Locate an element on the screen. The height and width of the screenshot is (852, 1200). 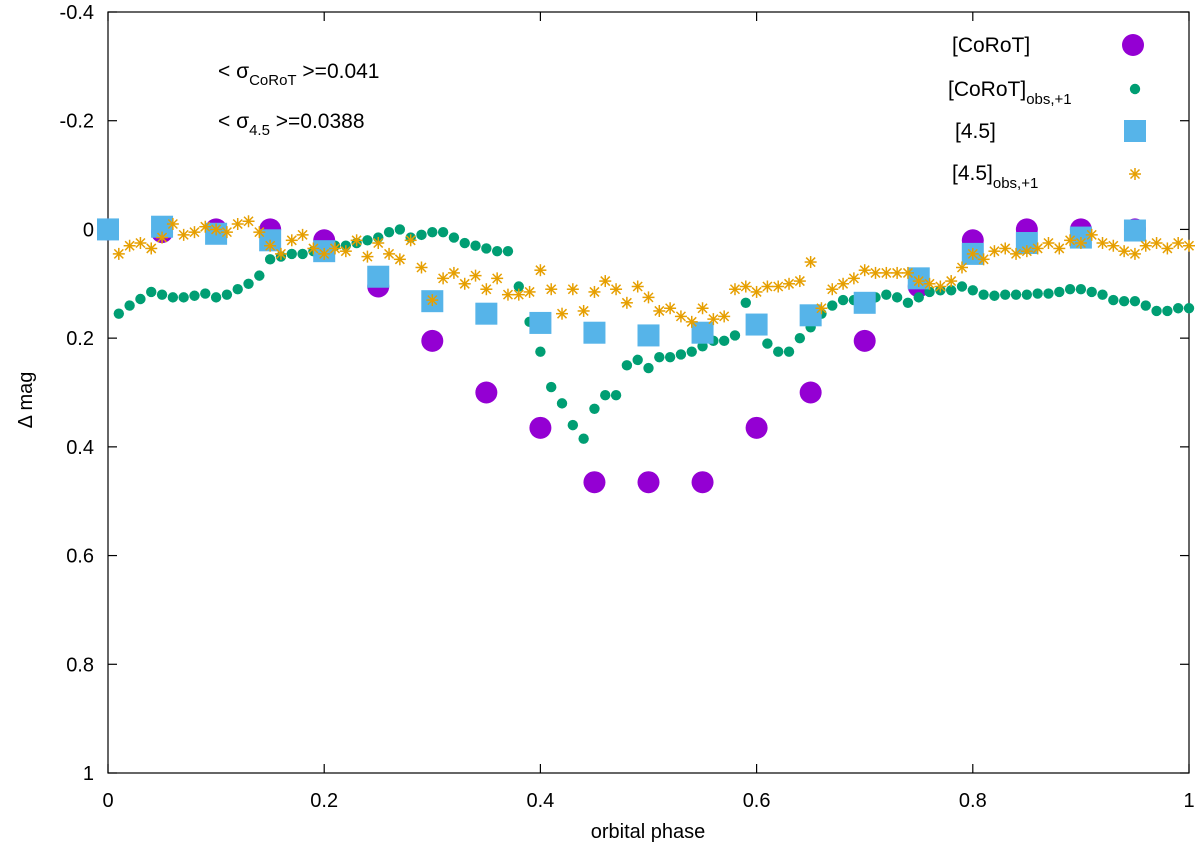
legend-marker-corot-point is located at coordinates (1133, 45).